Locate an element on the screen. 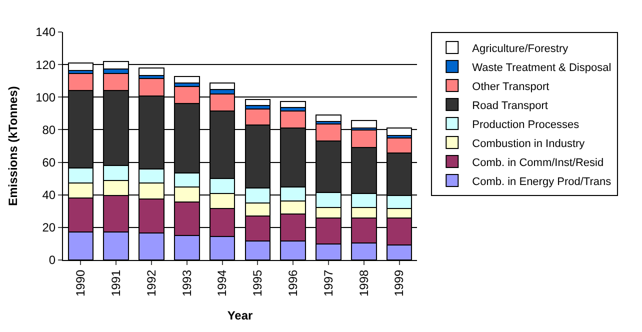 The image size is (642, 332). legend-label: Road Transport is located at coordinates (510, 106).